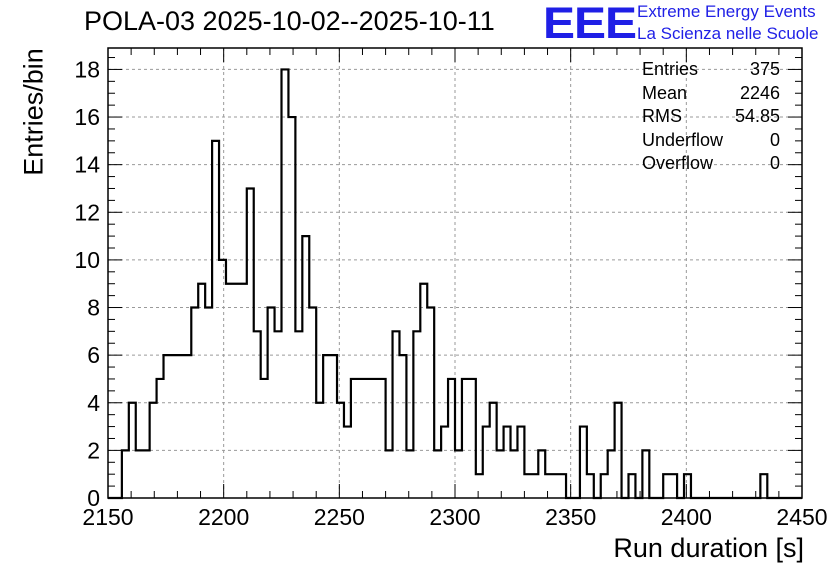  Describe the element at coordinates (87, 260) in the screenshot. I see `y-tick-label: 10` at that location.